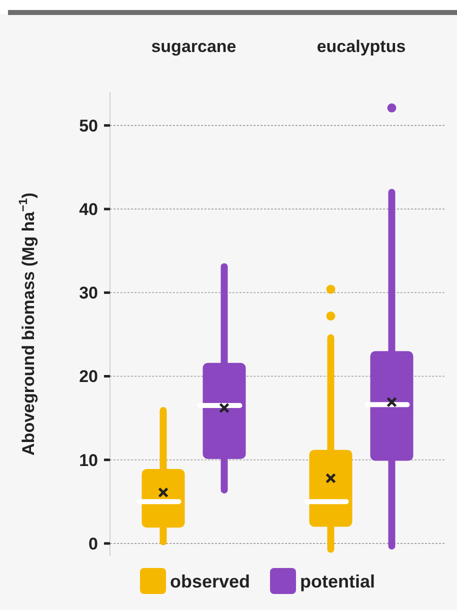  Describe the element at coordinates (93, 544) in the screenshot. I see `y-tick-label: 0` at that location.